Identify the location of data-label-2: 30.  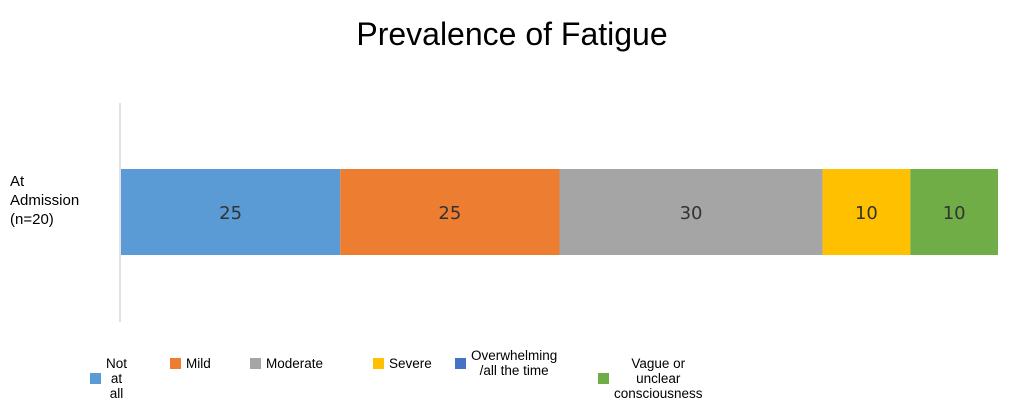
(691, 213).